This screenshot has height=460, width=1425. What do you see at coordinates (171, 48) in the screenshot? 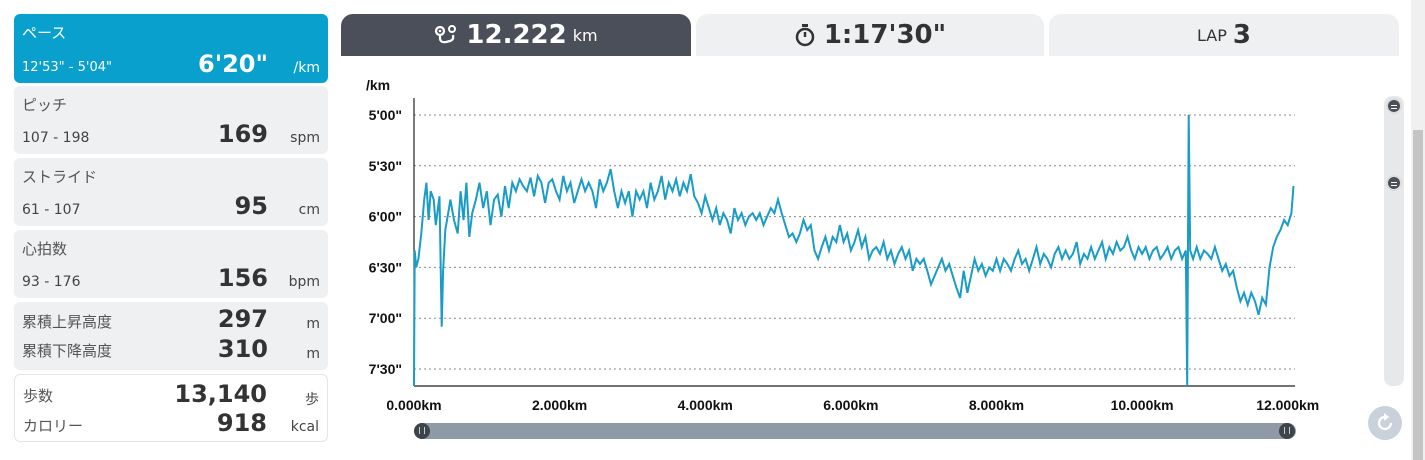
I see `metric-pace: ペース 12'53" - 5'04" 6'20" /km` at bounding box center [171, 48].